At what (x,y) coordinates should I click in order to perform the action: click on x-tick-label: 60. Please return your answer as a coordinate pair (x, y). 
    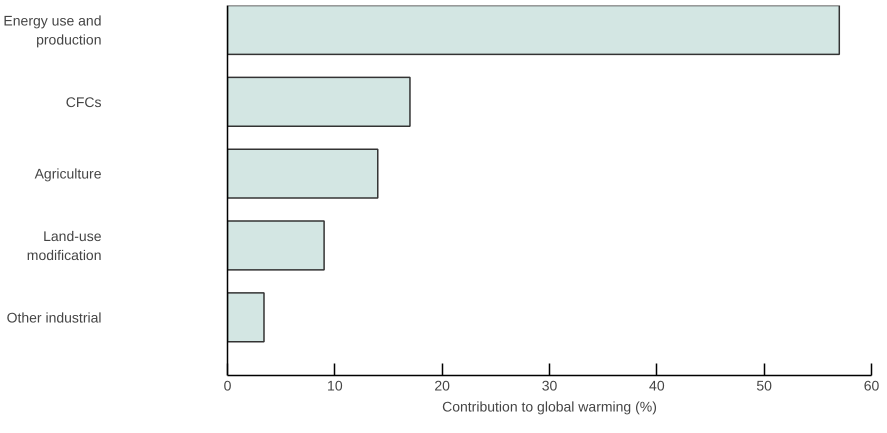
    Looking at the image, I should click on (872, 386).